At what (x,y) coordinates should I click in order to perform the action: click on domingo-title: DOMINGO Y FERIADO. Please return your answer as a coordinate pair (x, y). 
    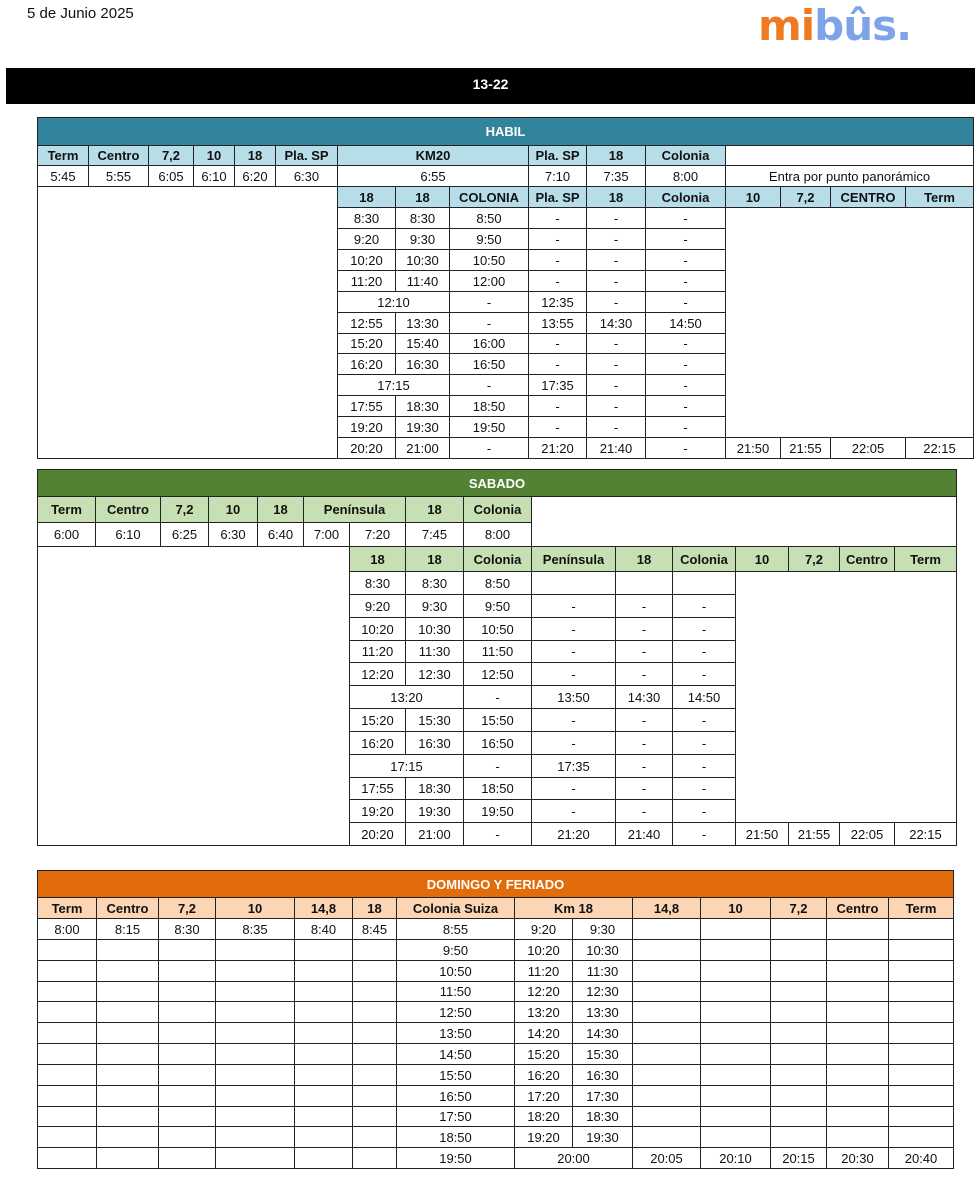
    Looking at the image, I should click on (495, 884).